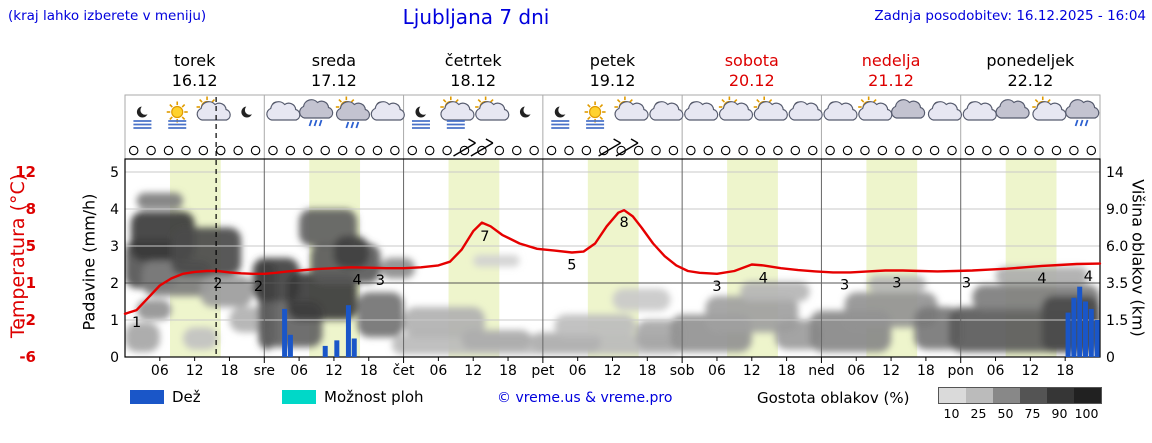 This screenshot has height=443, width=1152. Describe the element at coordinates (1005, 413) in the screenshot. I see `density-tick-label: 50` at that location.